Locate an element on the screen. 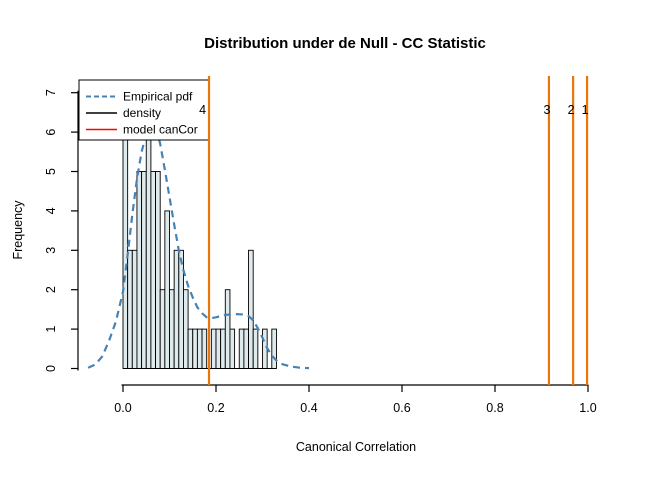  x-tick-label: 0.0 is located at coordinates (122, 408).